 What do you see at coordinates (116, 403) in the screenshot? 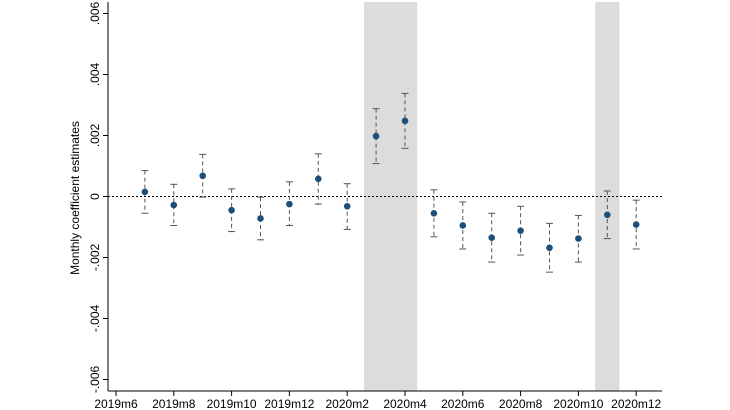
I see `x-tick-label: 2019m6` at bounding box center [116, 403].